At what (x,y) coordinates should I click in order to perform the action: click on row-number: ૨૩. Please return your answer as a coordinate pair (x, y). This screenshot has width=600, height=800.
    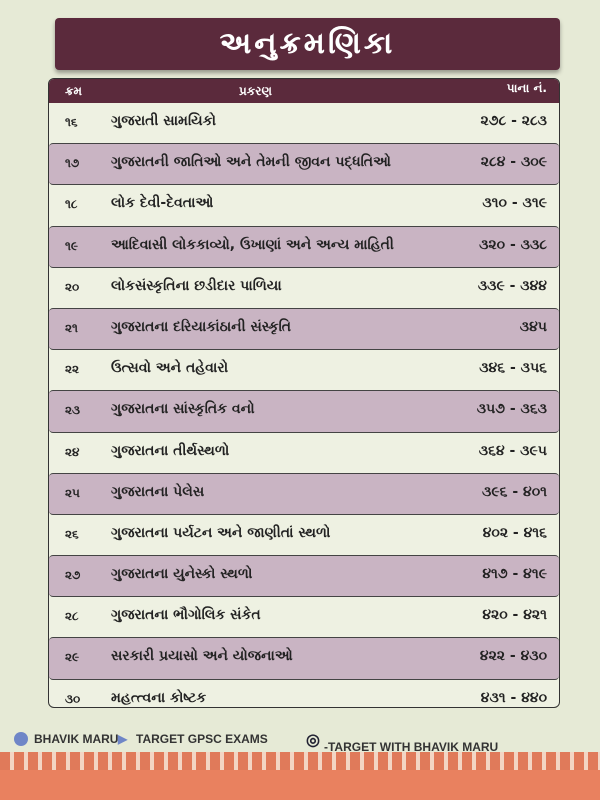
    Looking at the image, I should click on (73, 410).